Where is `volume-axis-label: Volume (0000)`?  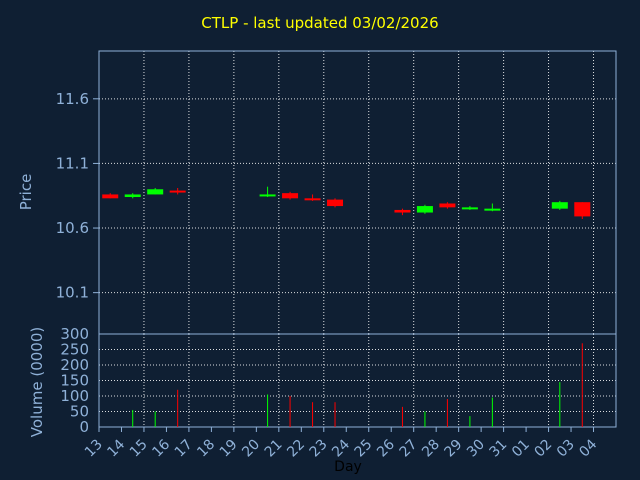
volume-axis-label: Volume (0000) is located at coordinates (37, 382).